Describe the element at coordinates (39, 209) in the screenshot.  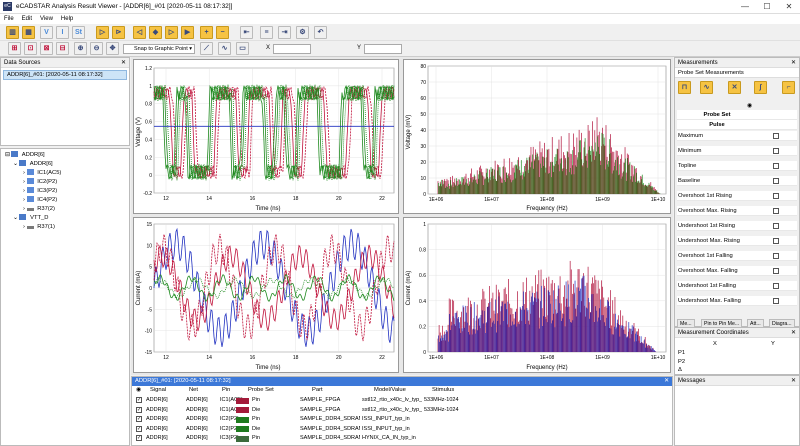
I see `tree-node: › R37(2)` at that location.